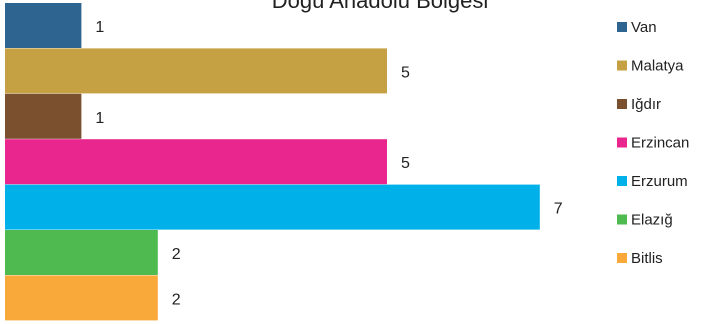 The image size is (704, 324). Describe the element at coordinates (622, 27) in the screenshot. I see `legend-swatch-Van` at that location.